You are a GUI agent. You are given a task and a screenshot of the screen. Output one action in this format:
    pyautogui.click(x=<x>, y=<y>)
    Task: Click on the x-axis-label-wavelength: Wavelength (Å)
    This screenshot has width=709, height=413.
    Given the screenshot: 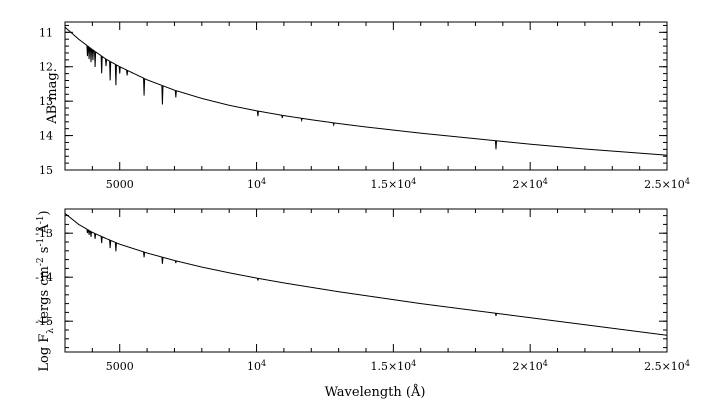 What is the action you would take?
    pyautogui.click(x=375, y=392)
    